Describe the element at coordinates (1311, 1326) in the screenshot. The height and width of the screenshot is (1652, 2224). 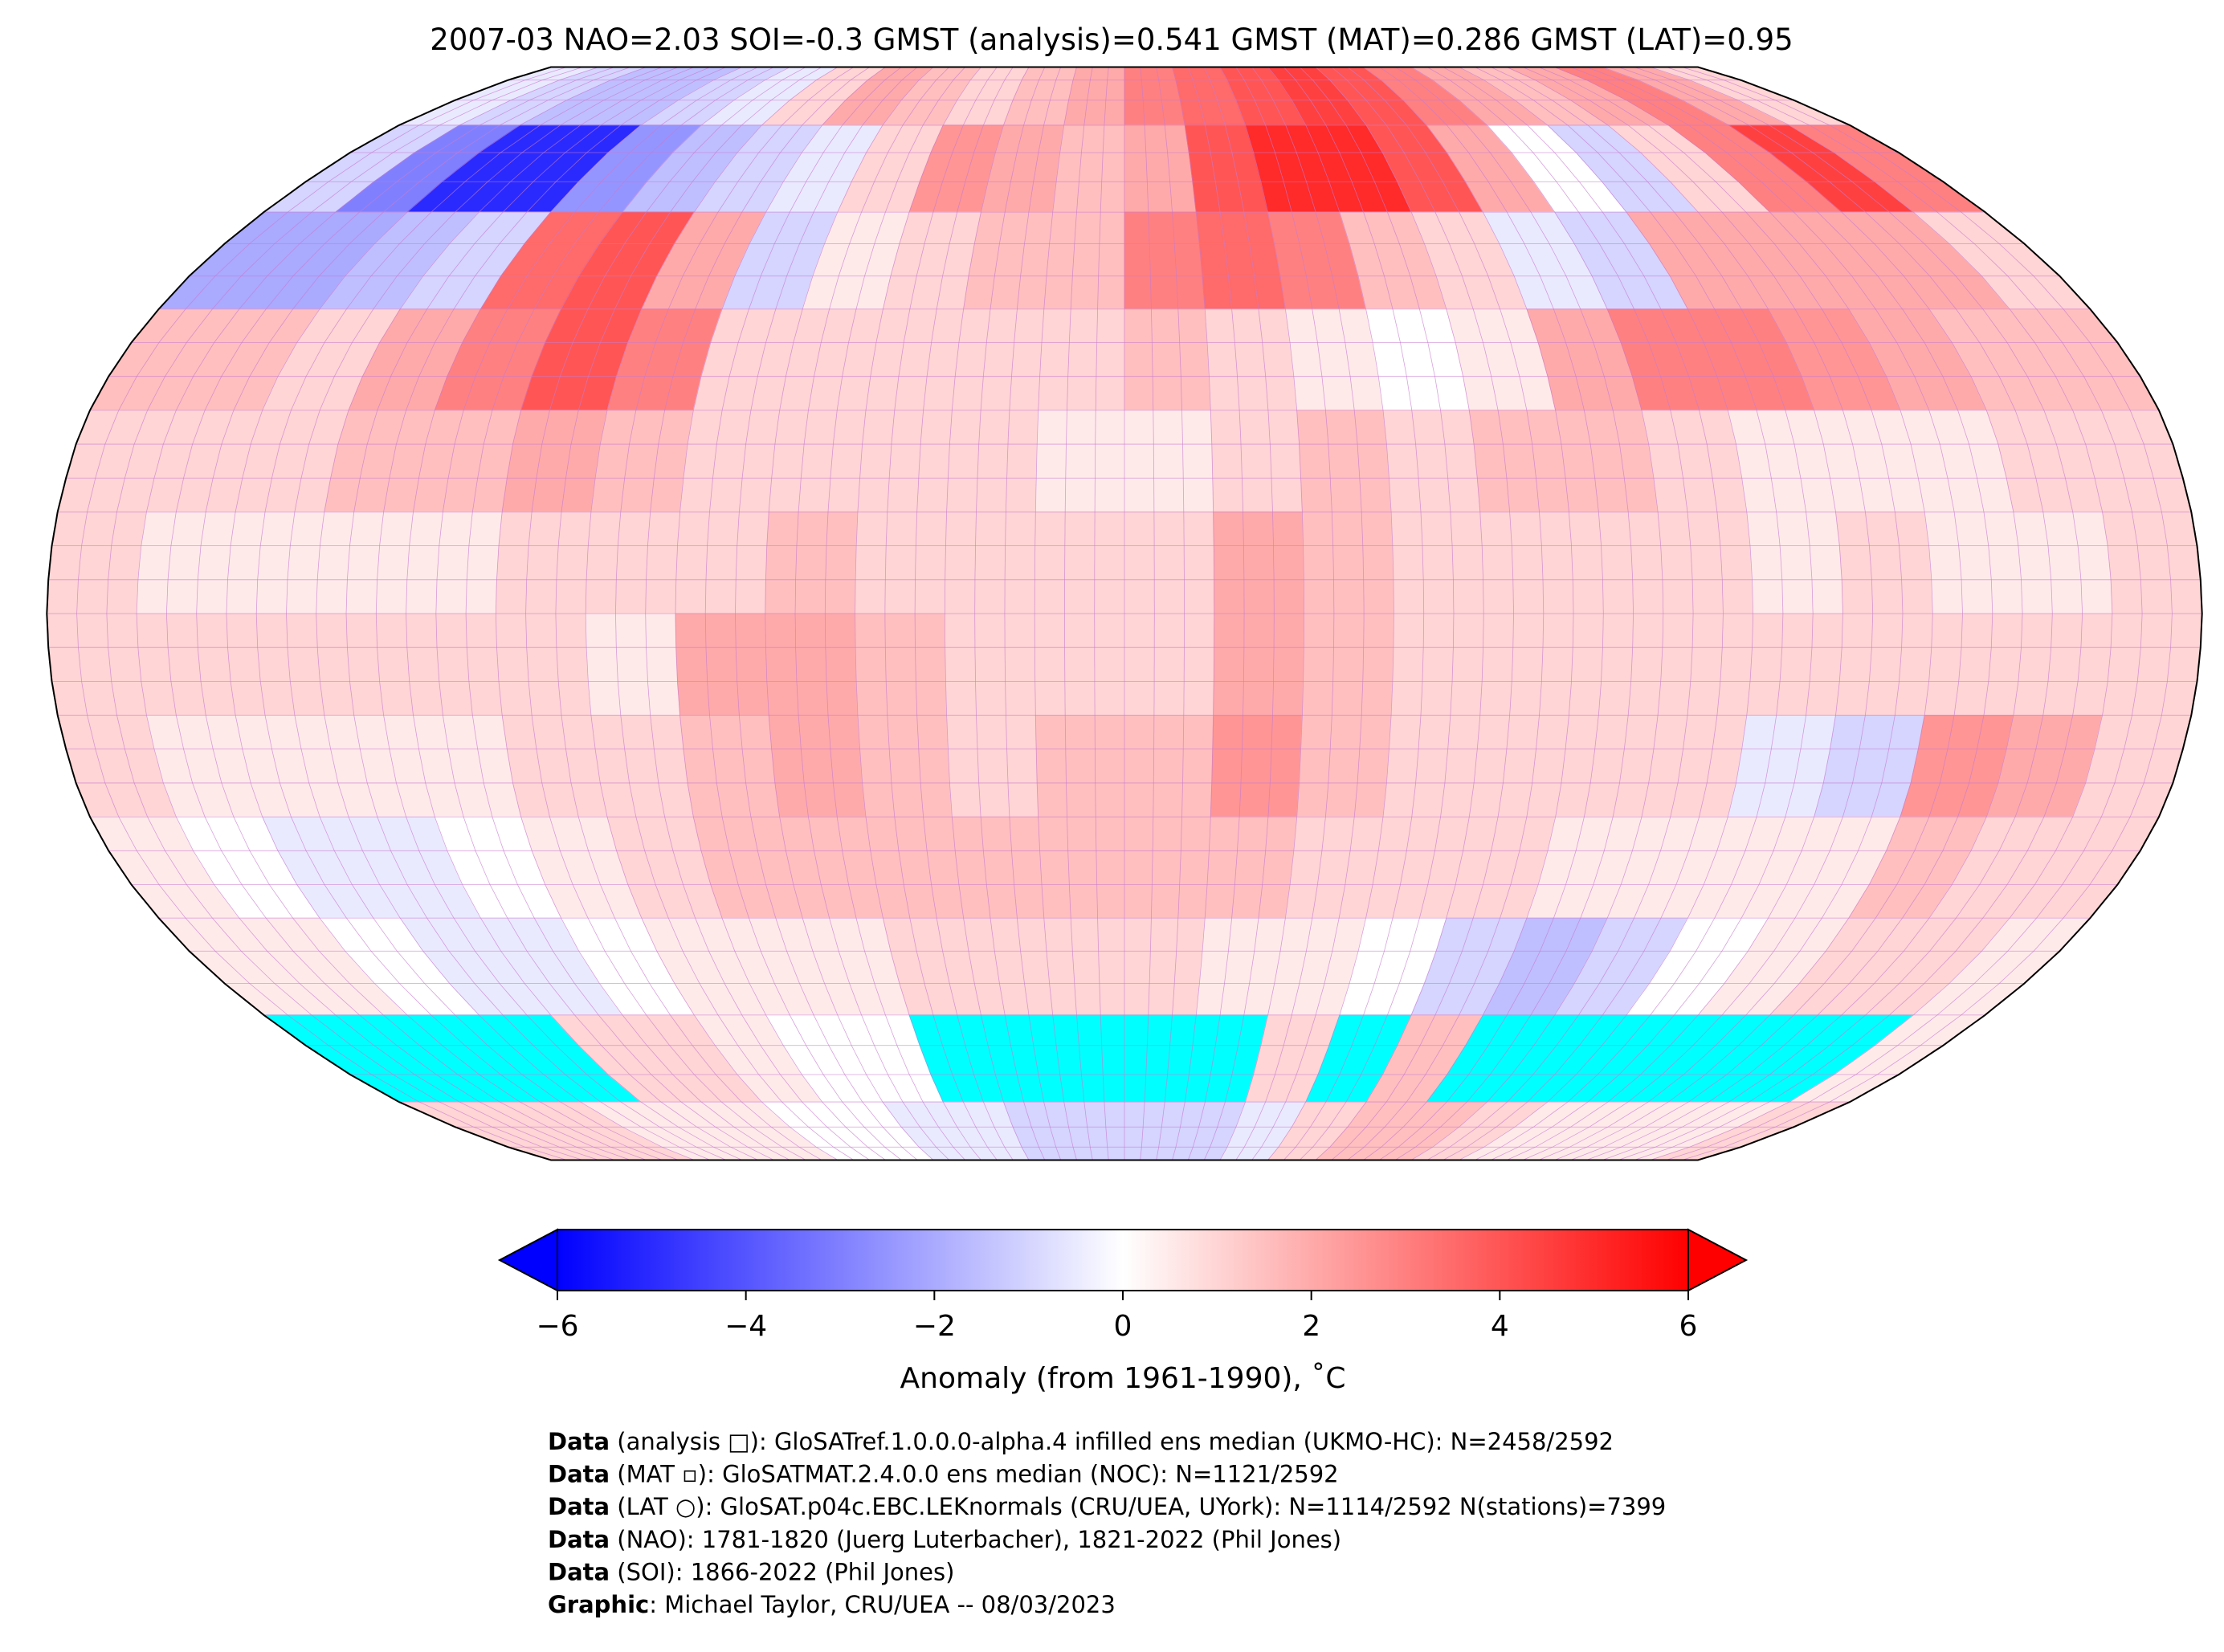
I see `colorbar-tick-label: 2` at that location.